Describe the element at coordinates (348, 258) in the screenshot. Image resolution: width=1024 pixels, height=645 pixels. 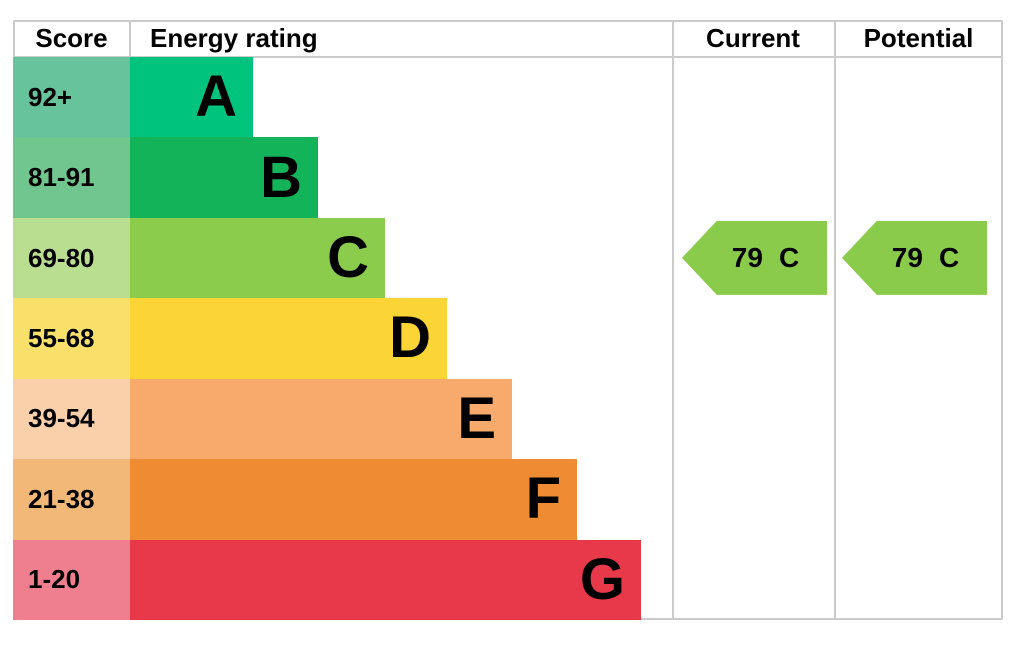
I see `band-letter: C` at that location.